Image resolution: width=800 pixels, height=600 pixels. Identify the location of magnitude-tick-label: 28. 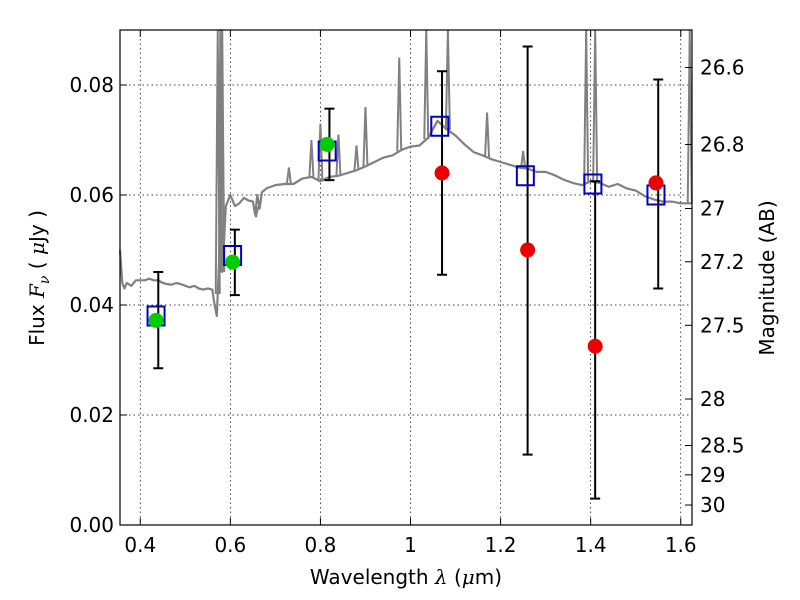
(712, 399).